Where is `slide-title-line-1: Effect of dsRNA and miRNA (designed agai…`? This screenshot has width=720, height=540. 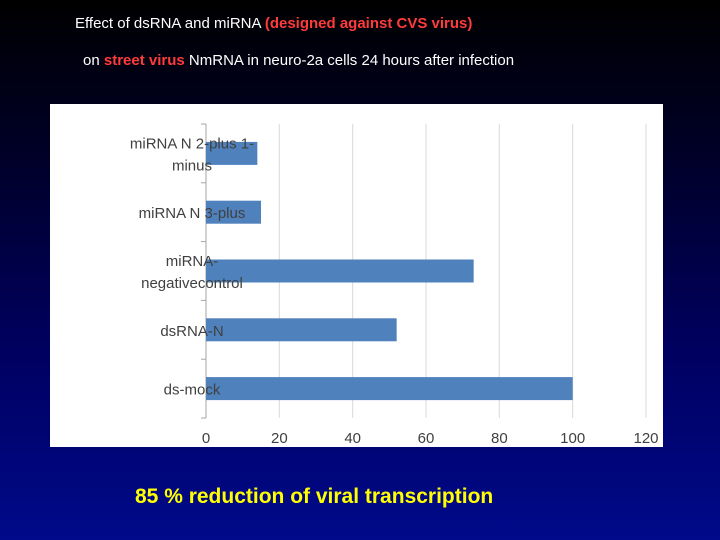
slide-title-line-1: Effect of dsRNA and miRNA (designed agai… is located at coordinates (274, 23).